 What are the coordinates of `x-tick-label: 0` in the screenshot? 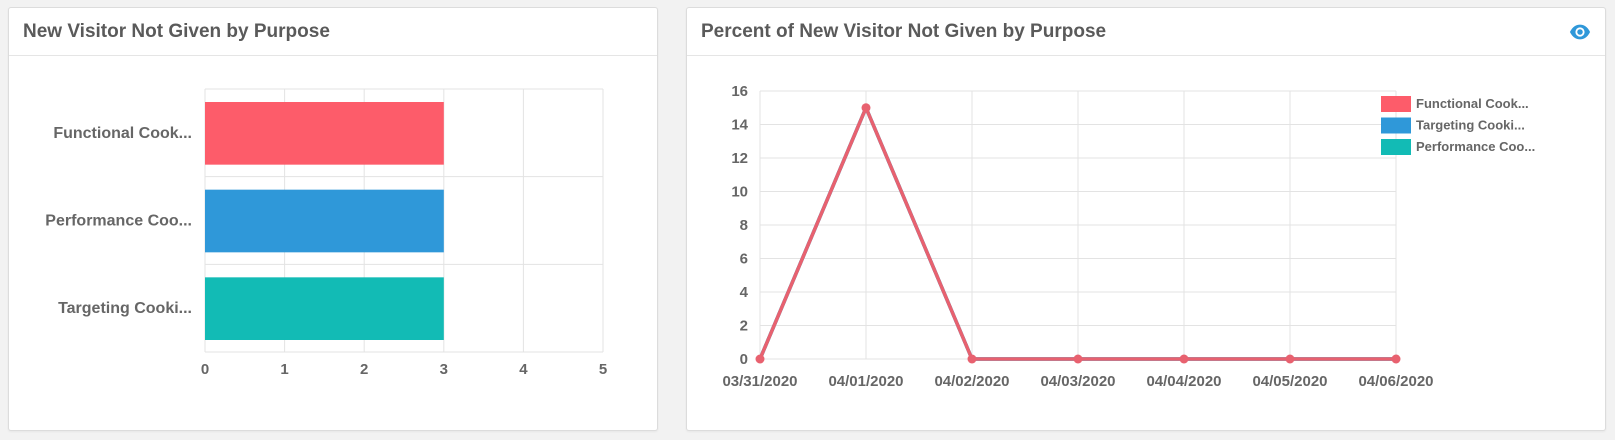 It's located at (205, 369).